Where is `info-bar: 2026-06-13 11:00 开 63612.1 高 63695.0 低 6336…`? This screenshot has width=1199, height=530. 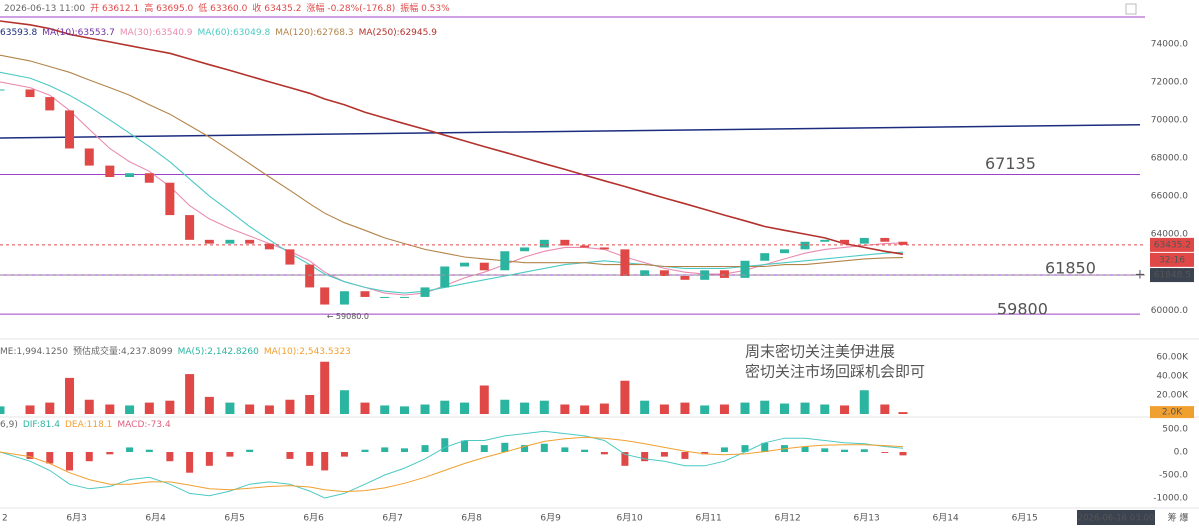 info-bar: 2026-06-13 11:00 开 63612.1 高 63695.0 低 6336… is located at coordinates (227, 8).